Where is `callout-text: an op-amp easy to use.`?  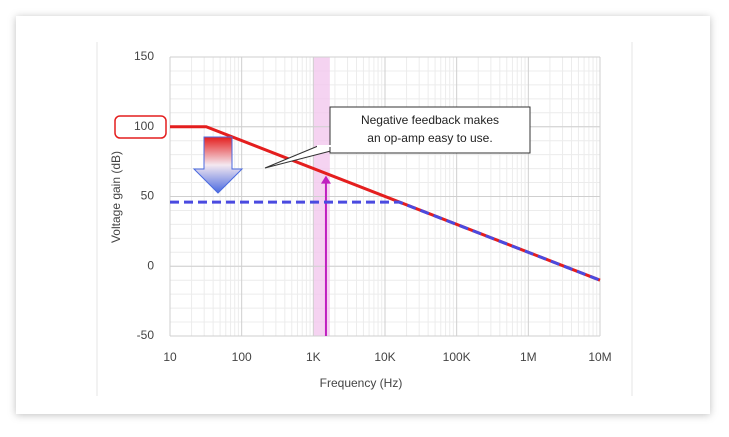 callout-text: an op-amp easy to use. is located at coordinates (429, 138).